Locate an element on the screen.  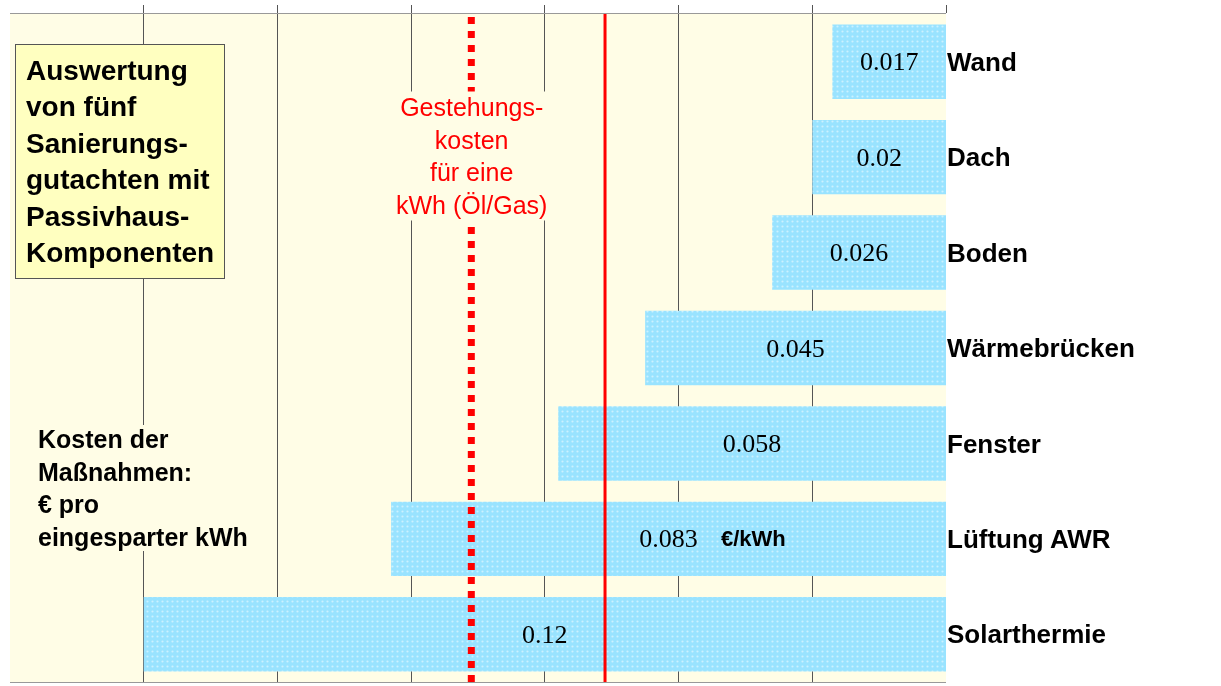
y-tick-label: Dach is located at coordinates (979, 157).